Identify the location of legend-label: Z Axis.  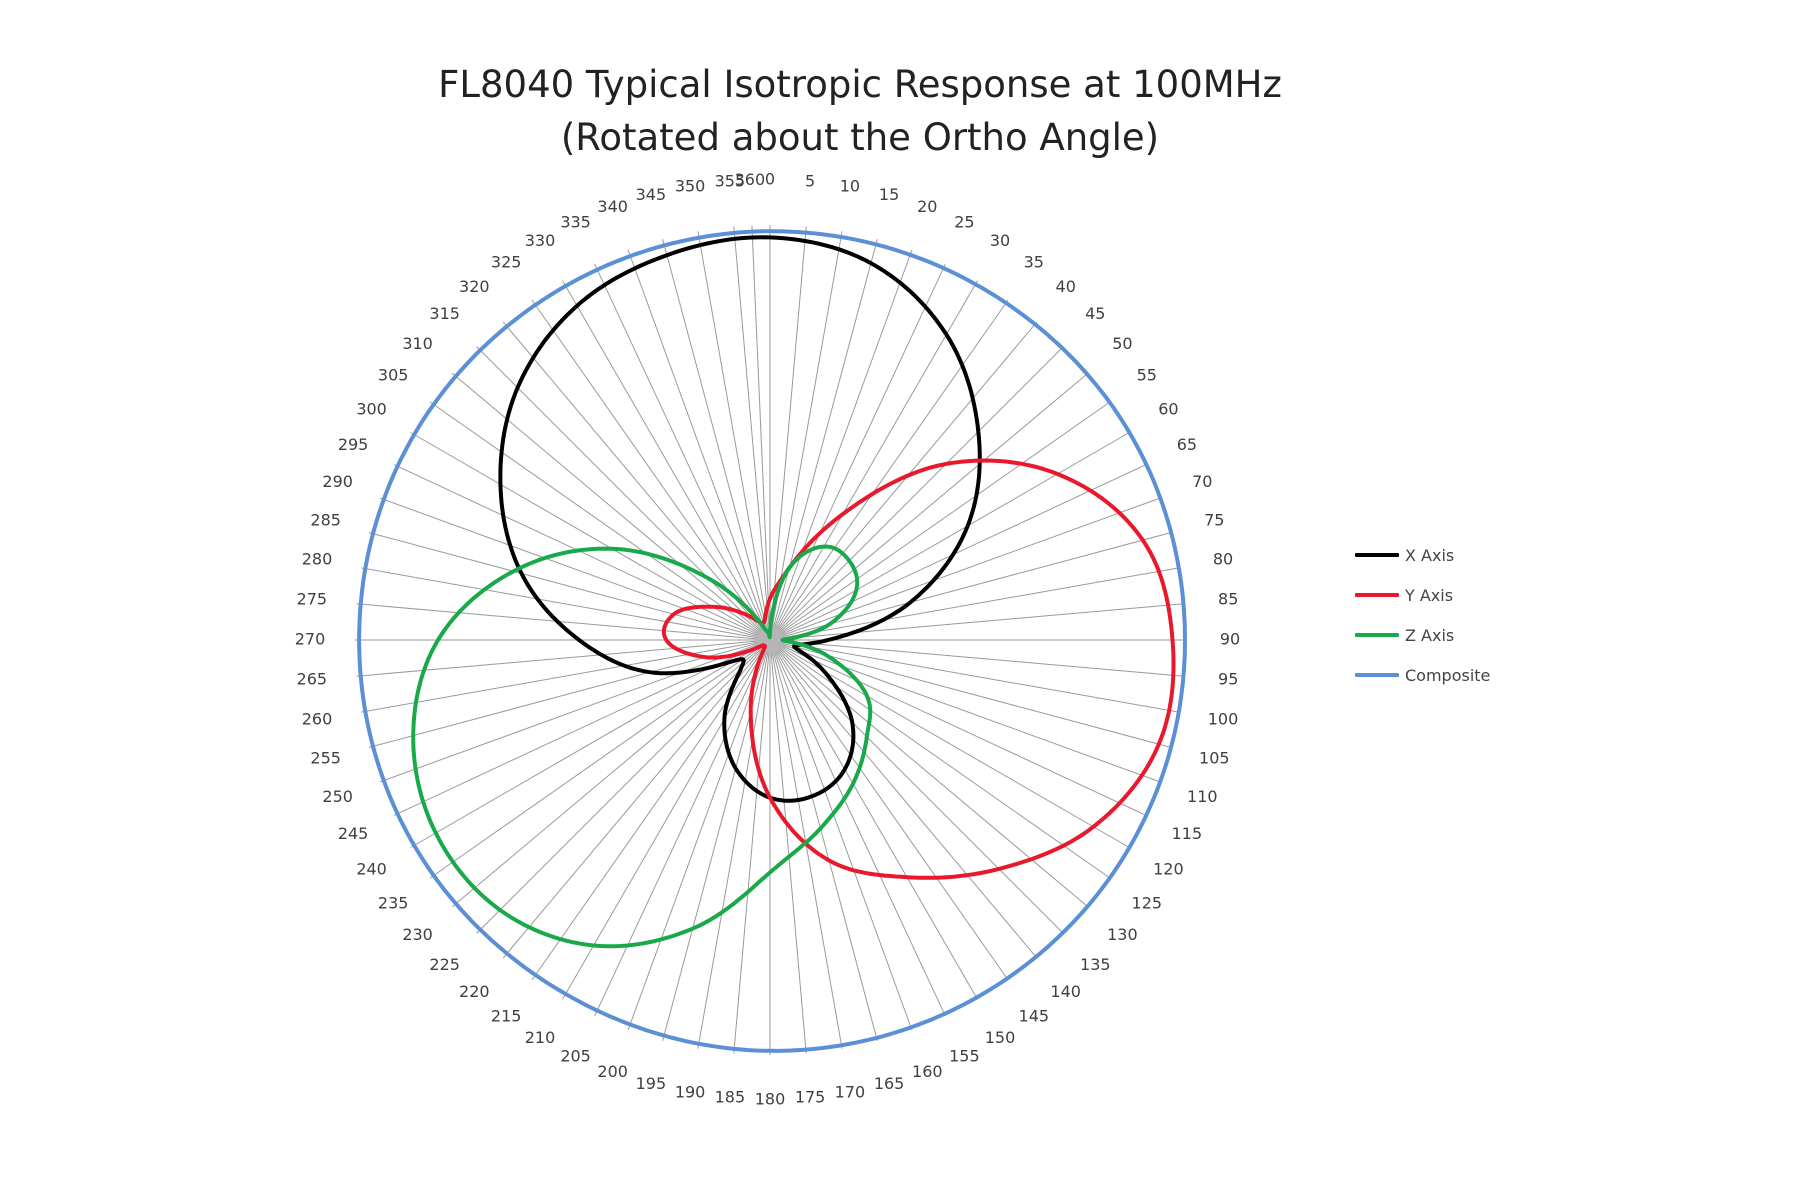
(1430, 635).